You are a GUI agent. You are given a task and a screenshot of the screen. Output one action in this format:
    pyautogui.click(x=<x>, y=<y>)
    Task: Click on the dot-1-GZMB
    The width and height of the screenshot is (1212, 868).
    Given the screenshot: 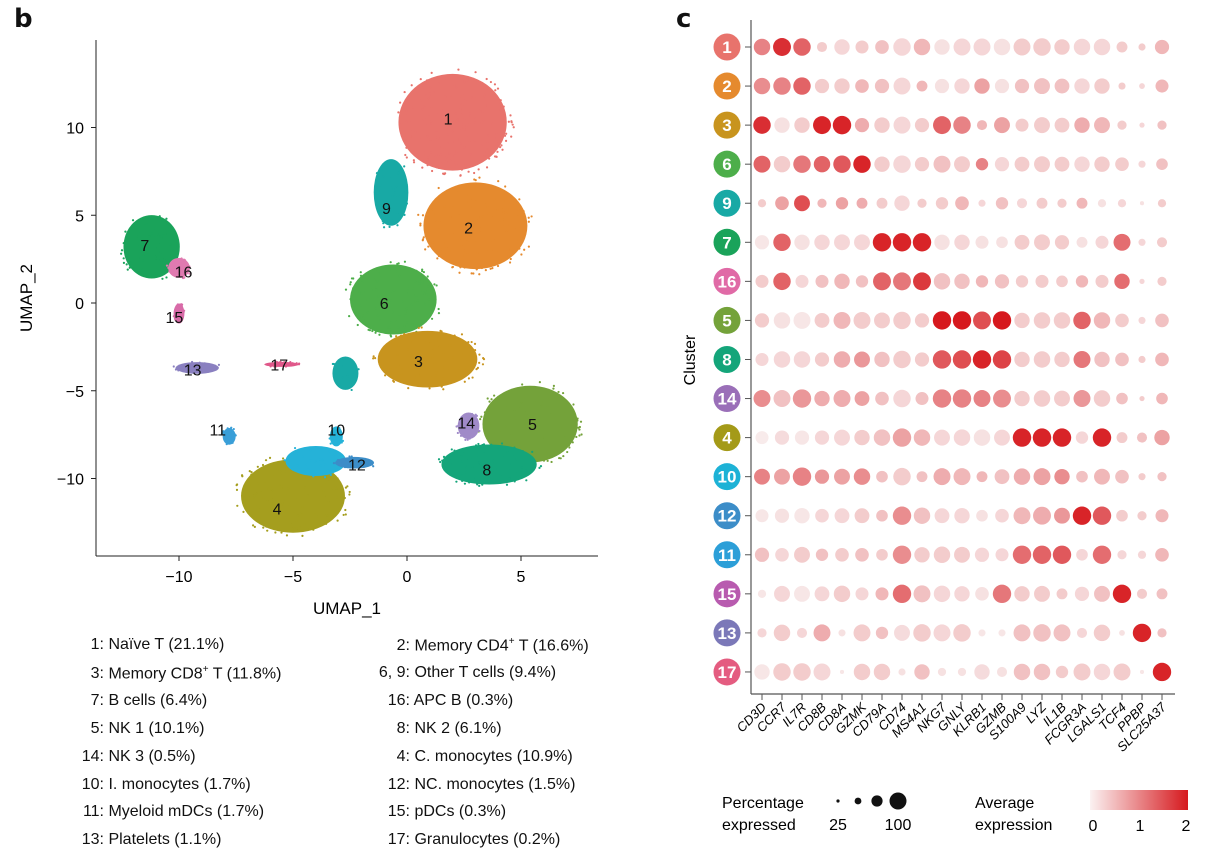 What is the action you would take?
    pyautogui.click(x=1002, y=47)
    